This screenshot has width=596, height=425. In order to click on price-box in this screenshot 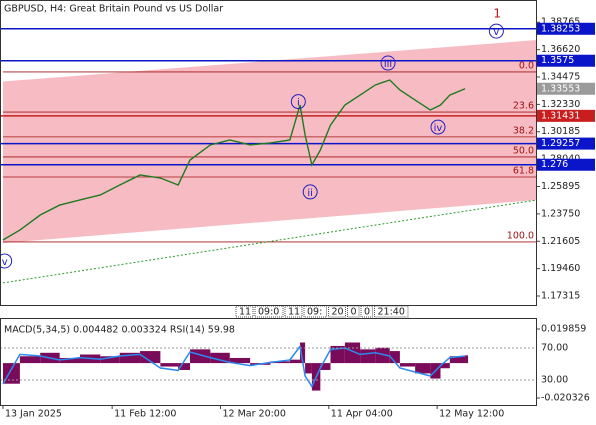, I will do `click(566, 88)`.